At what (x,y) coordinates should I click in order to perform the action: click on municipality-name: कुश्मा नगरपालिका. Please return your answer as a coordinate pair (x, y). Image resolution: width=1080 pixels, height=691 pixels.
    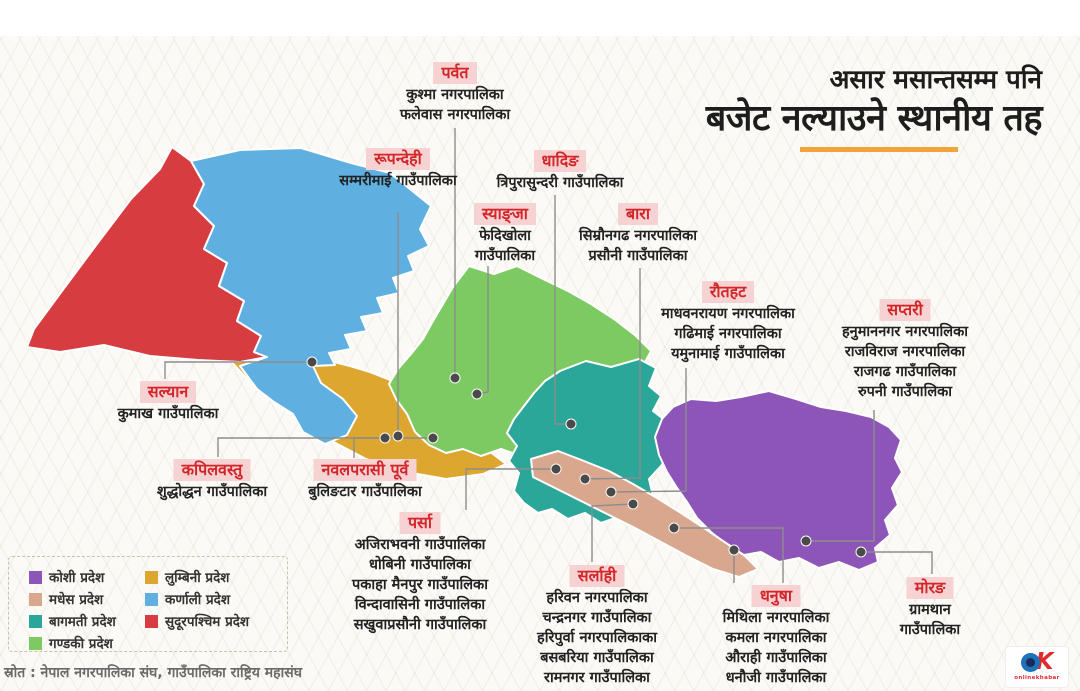
    Looking at the image, I should click on (455, 95).